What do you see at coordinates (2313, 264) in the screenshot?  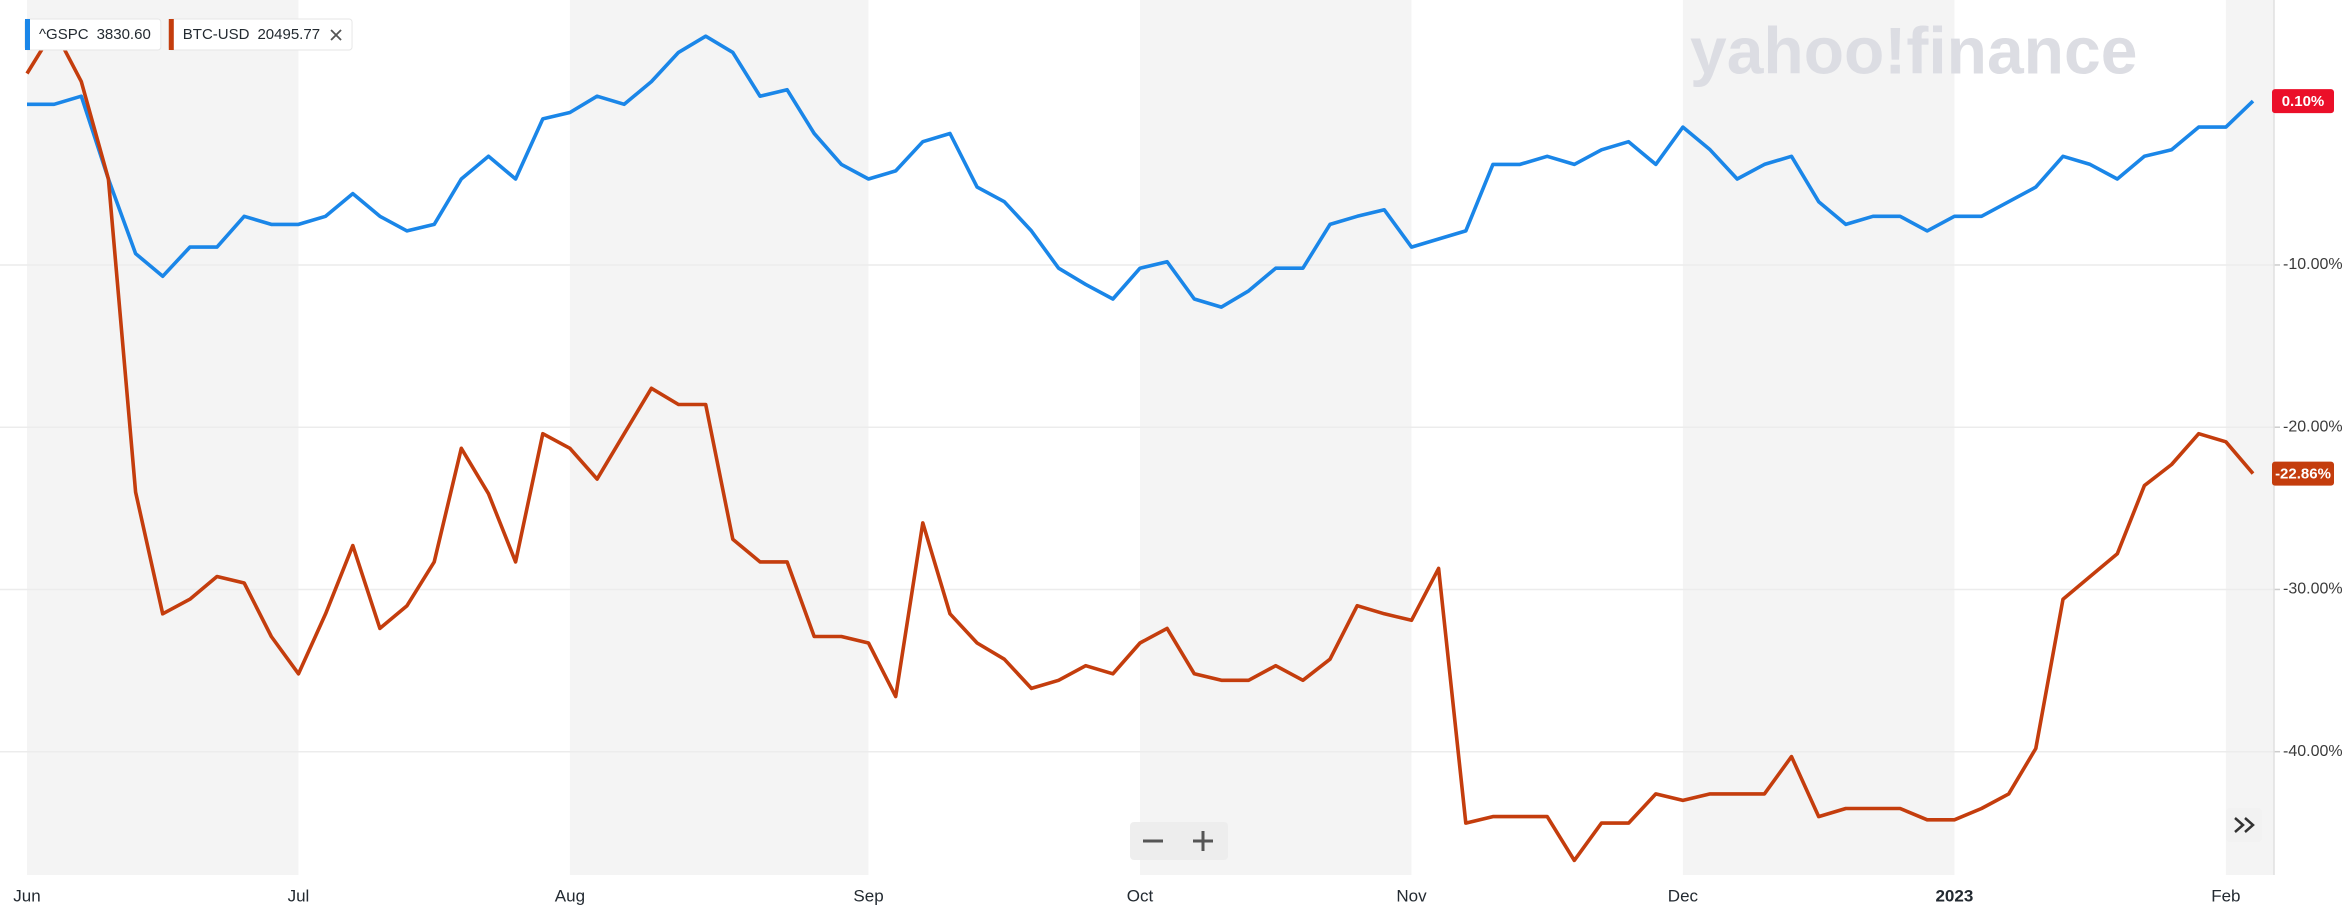 I see `y-tick-label: -10.00%` at bounding box center [2313, 264].